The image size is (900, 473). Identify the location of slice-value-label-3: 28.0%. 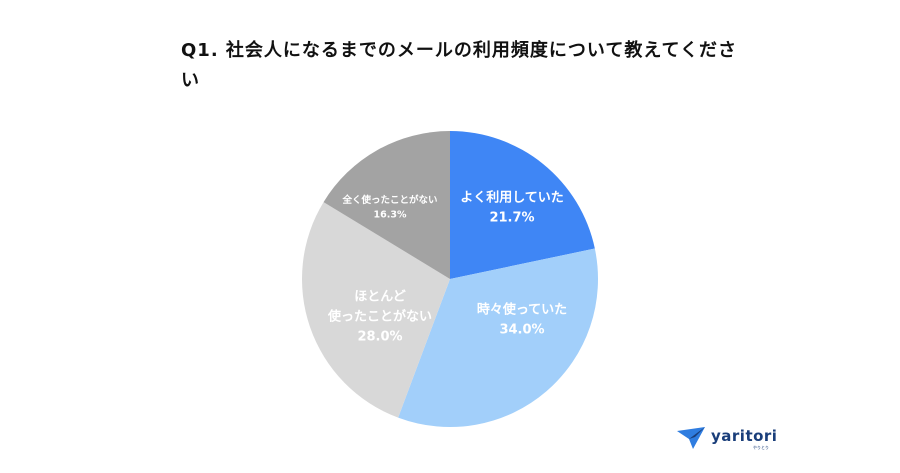
(379, 337).